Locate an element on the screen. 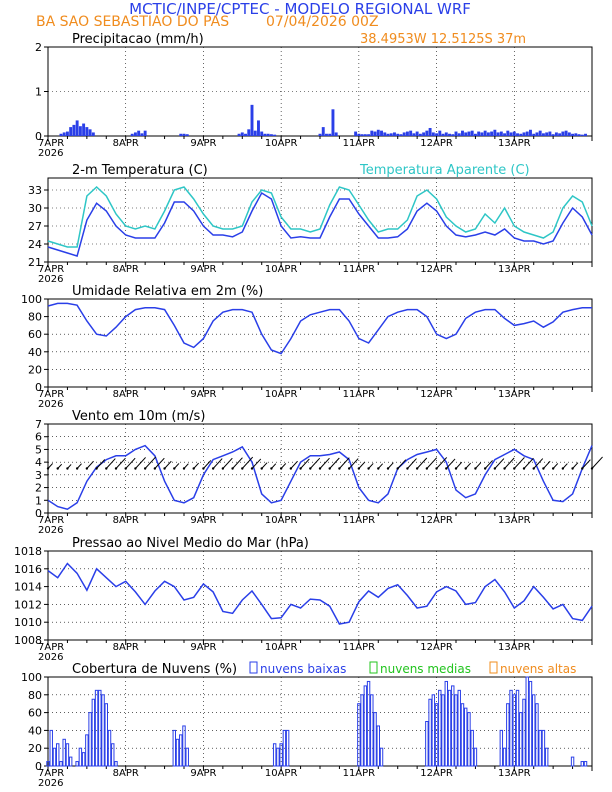 This screenshot has width=612, height=792. wind-ytick-label: 1 is located at coordinates (38, 500).